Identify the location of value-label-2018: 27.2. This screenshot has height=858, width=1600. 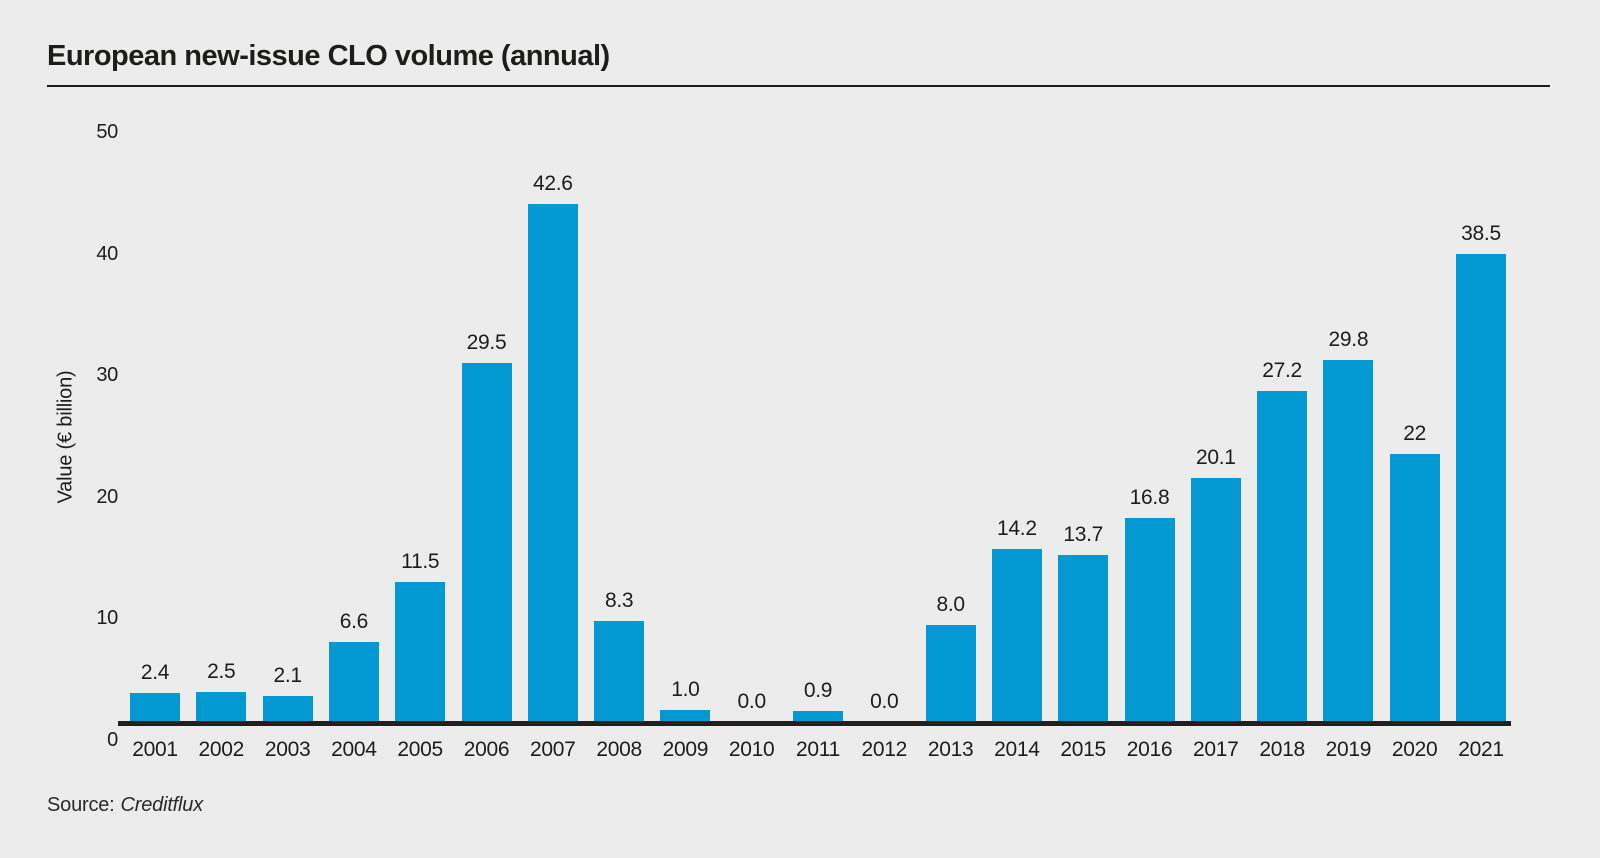
(1282, 370).